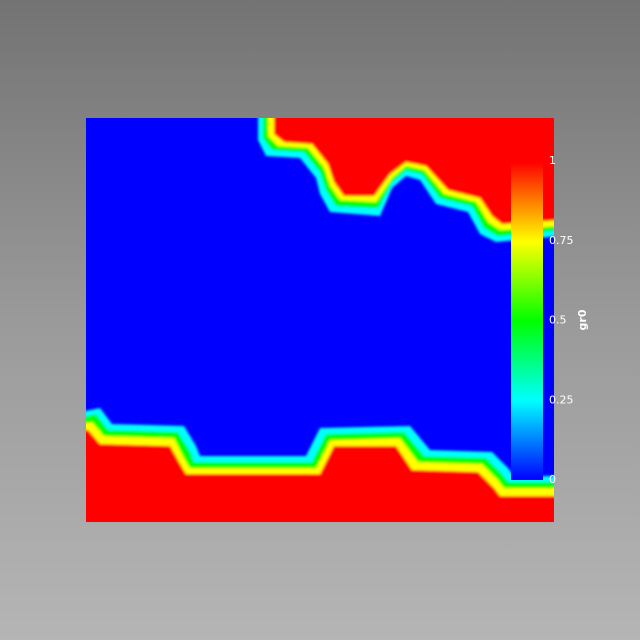 Image resolution: width=640 pixels, height=640 pixels. I want to click on colorbar: 0 0.25 0.5 0.75 1 gr0, so click(550, 320).